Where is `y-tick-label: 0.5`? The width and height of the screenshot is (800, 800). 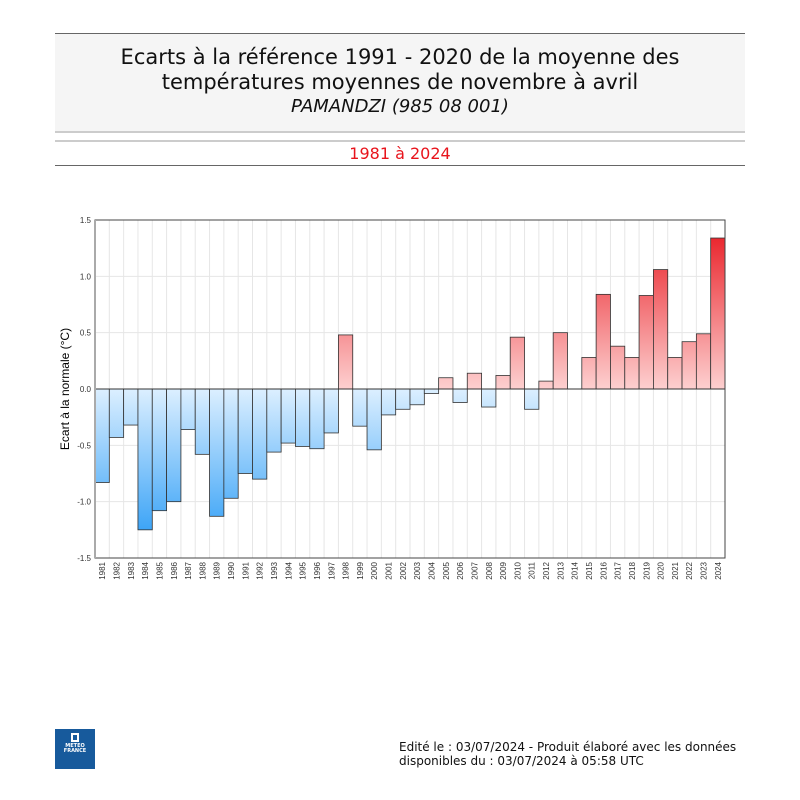
y-tick-label: 0.5 is located at coordinates (86, 333).